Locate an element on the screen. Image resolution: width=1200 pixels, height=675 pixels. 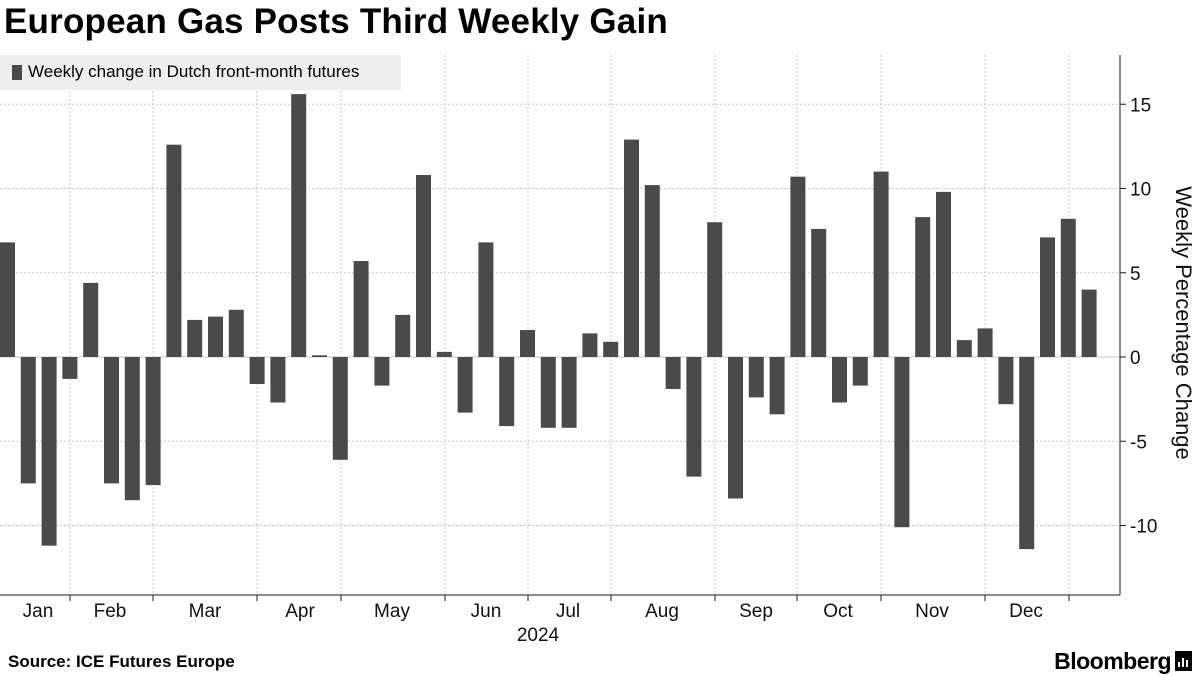
x-axis-title: 2024 is located at coordinates (538, 635).